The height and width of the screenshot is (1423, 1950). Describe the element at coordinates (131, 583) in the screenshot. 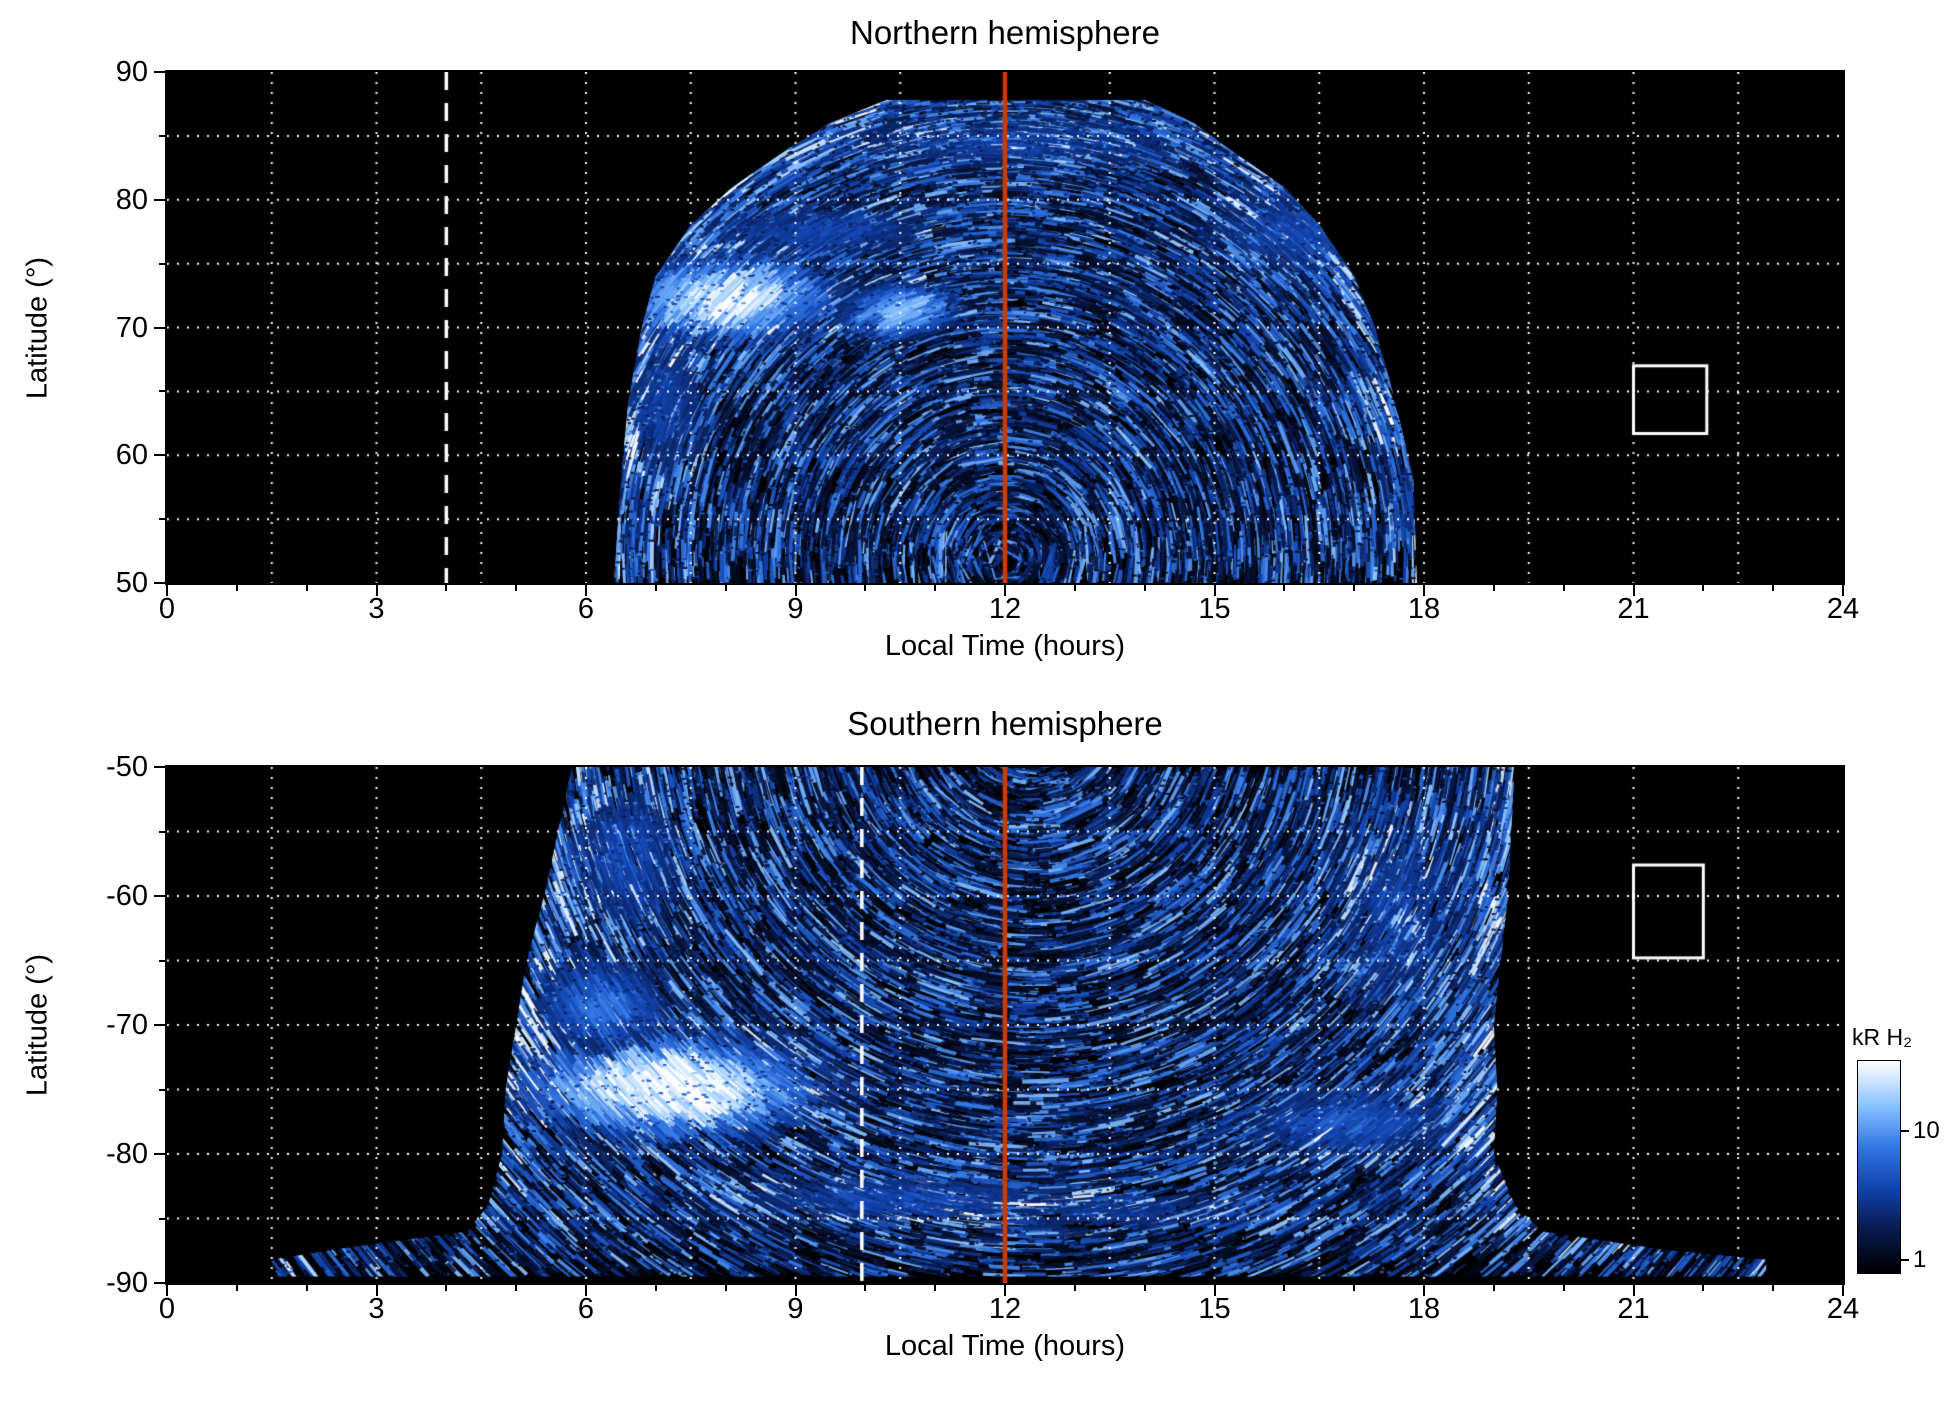

I see `y-tick-label: 50` at that location.